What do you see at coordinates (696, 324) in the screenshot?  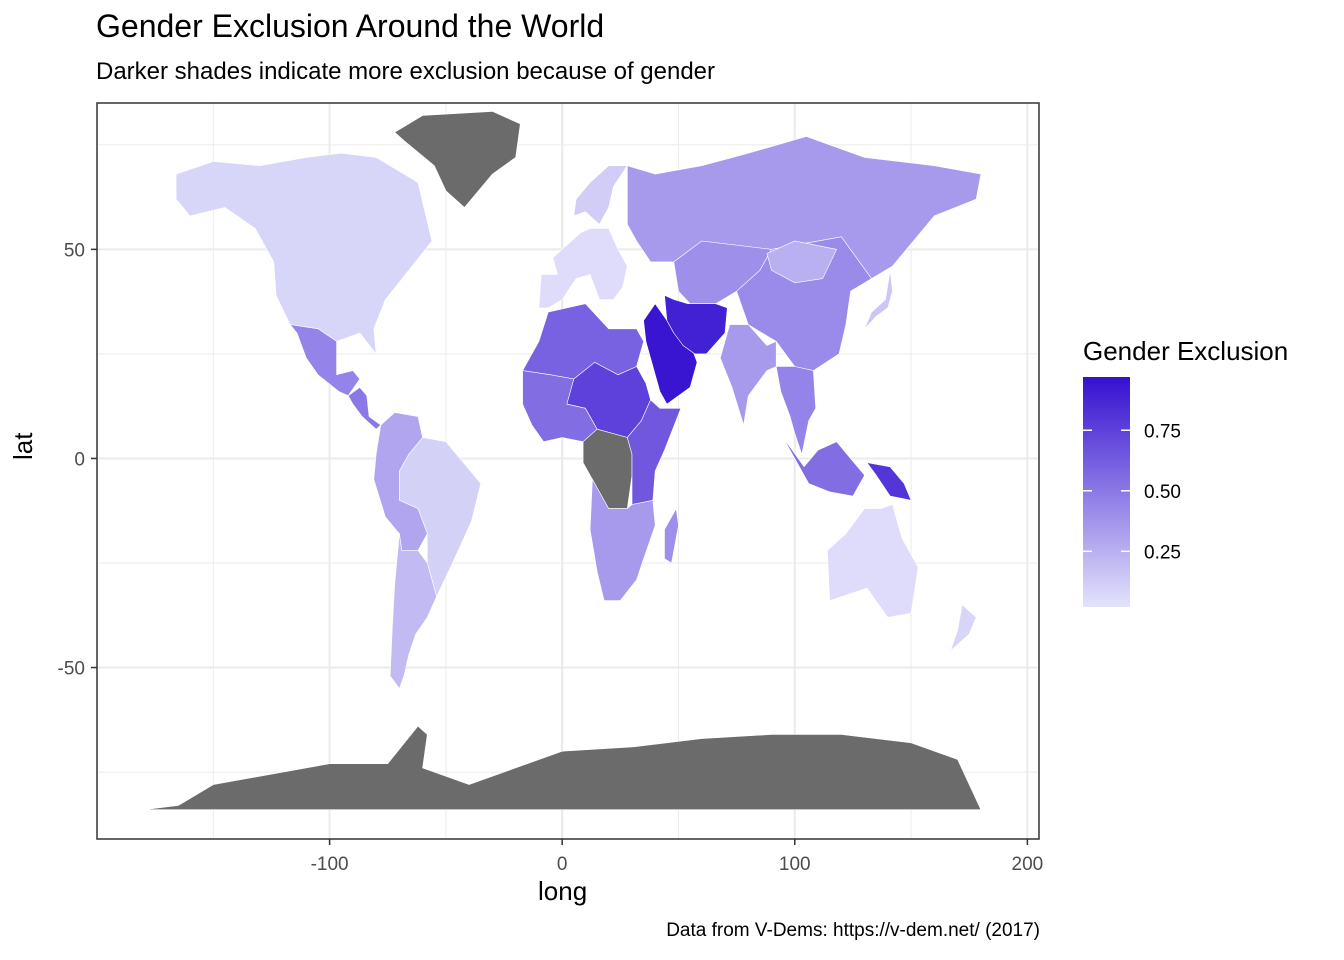 I see `region-iran-afghanistan` at bounding box center [696, 324].